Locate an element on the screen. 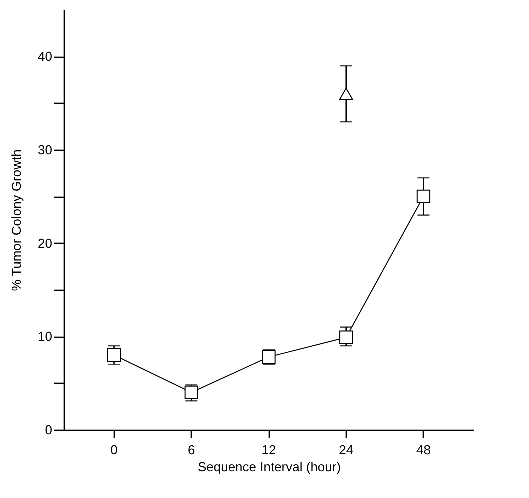 The width and height of the screenshot is (529, 498). x-tick-label: 48 is located at coordinates (423, 450).